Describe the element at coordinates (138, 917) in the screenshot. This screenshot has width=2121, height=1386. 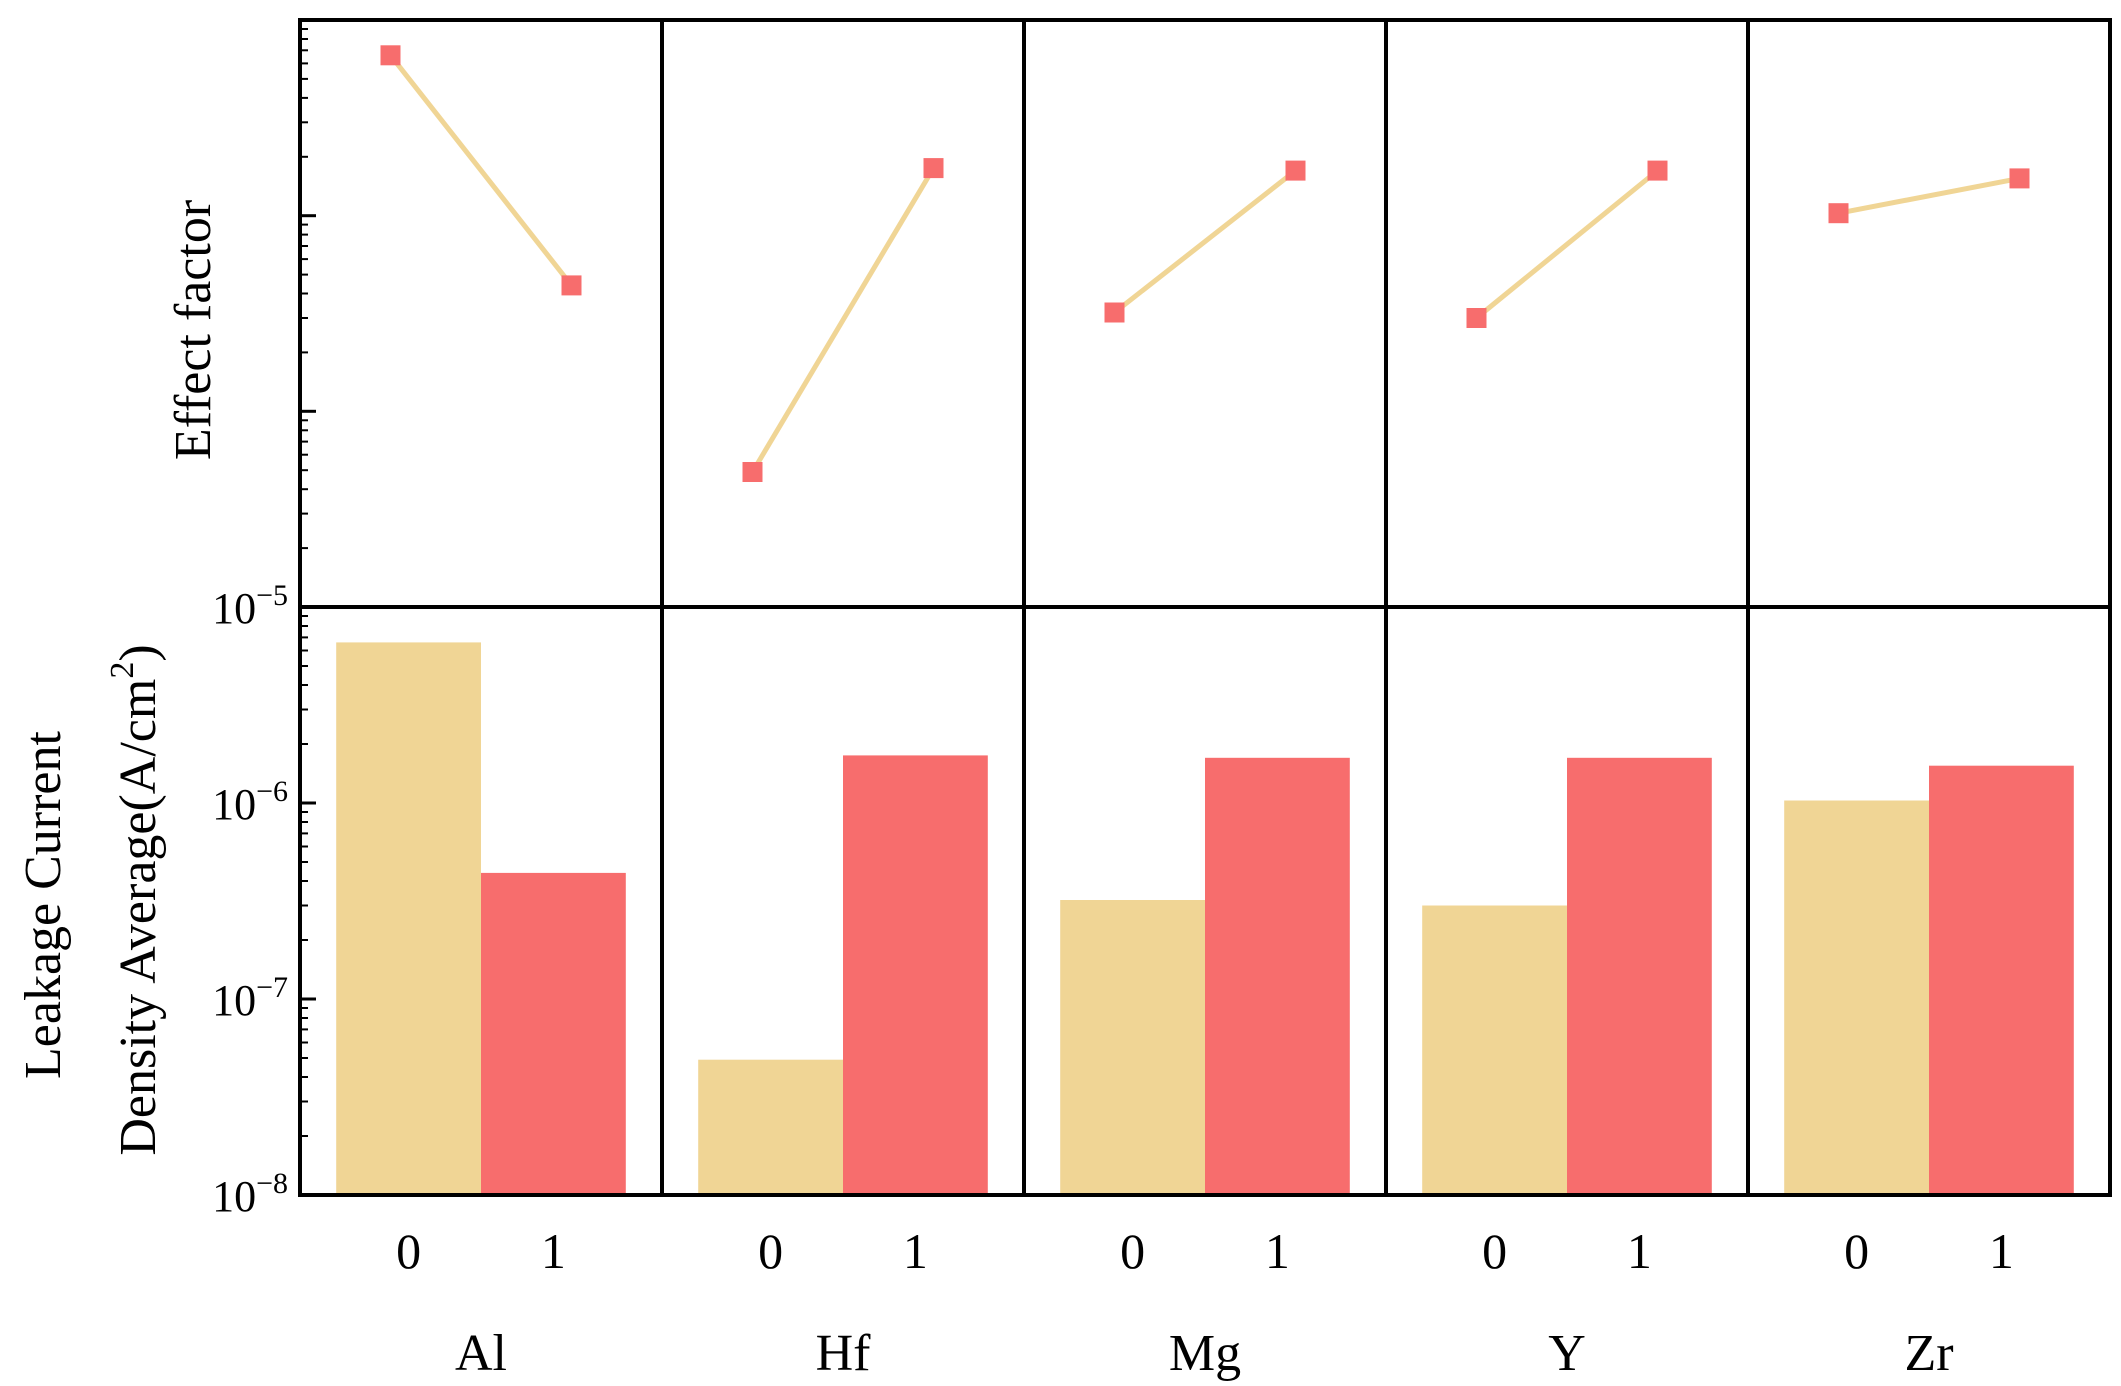
I see `bottom-y-axis-label-main: Density Average(A/cm` at that location.